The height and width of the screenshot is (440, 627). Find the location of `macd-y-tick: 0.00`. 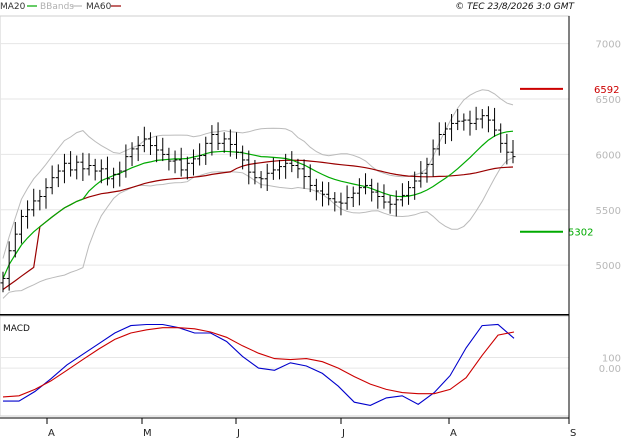

macd-y-tick: 0.00 is located at coordinates (610, 369).